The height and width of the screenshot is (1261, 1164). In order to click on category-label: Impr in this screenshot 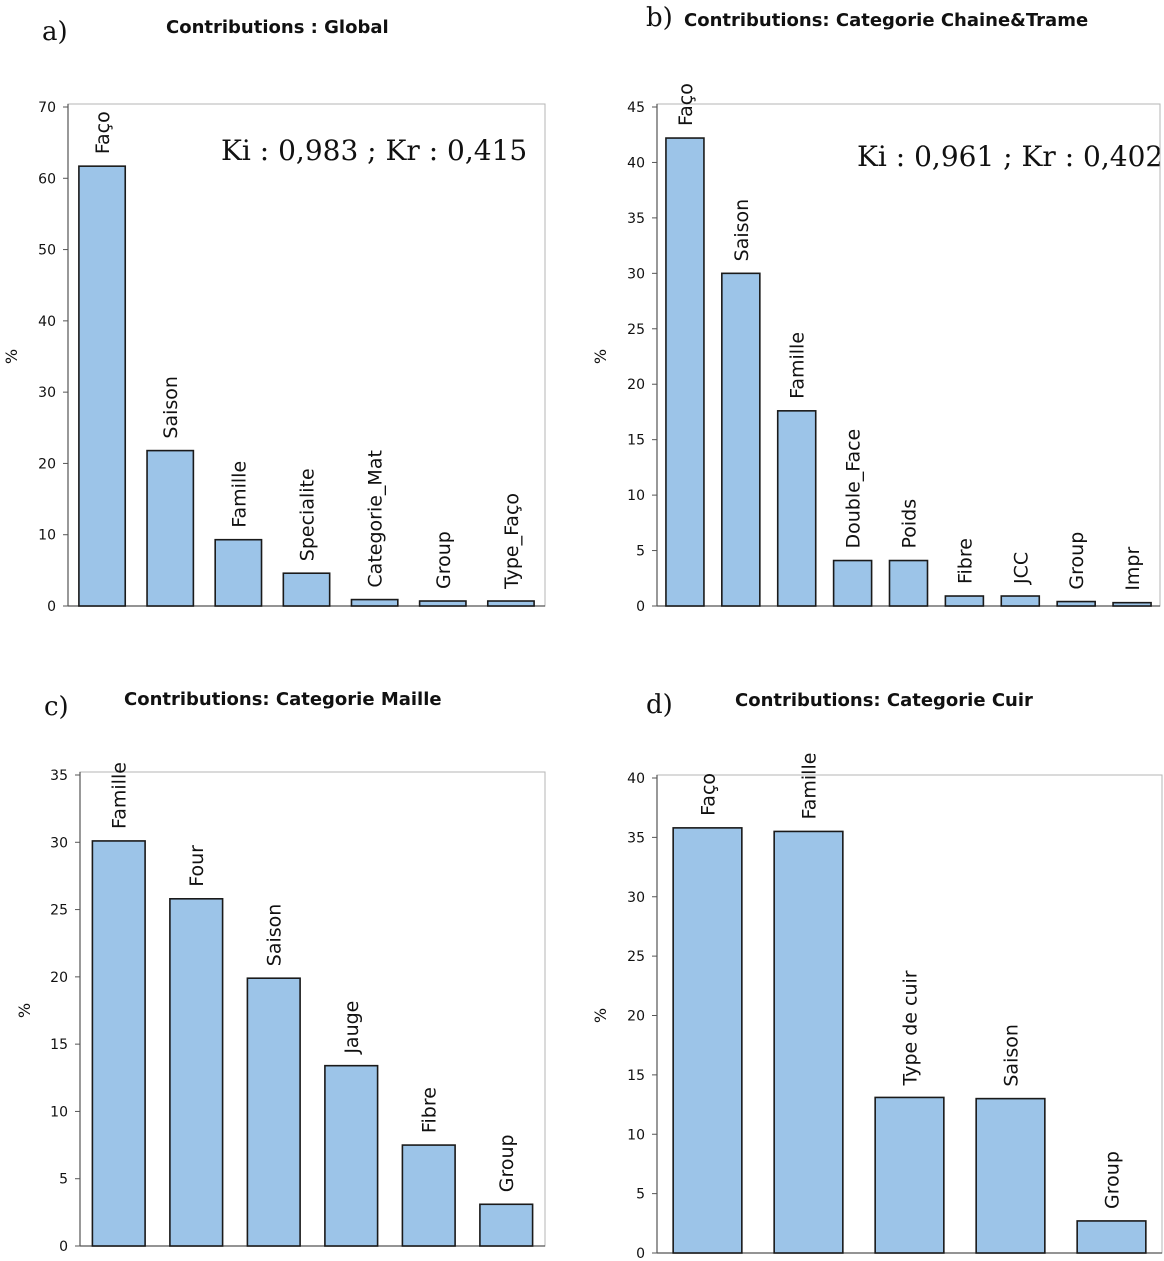, I will do `click(1133, 569)`.